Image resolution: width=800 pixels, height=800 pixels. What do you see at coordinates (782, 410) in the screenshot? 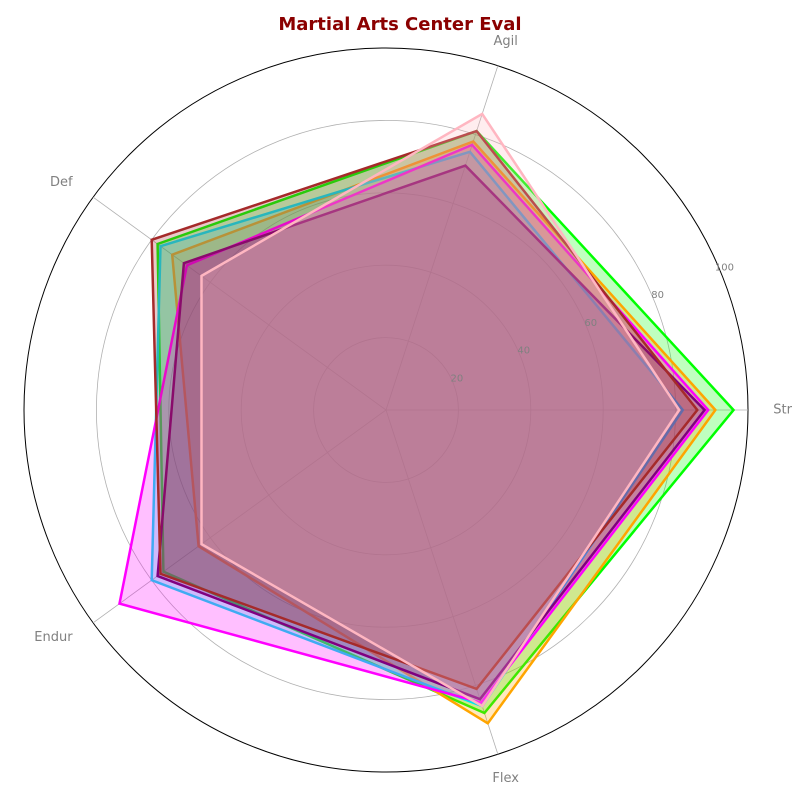
I see `axis-label-str: Str` at bounding box center [782, 410].